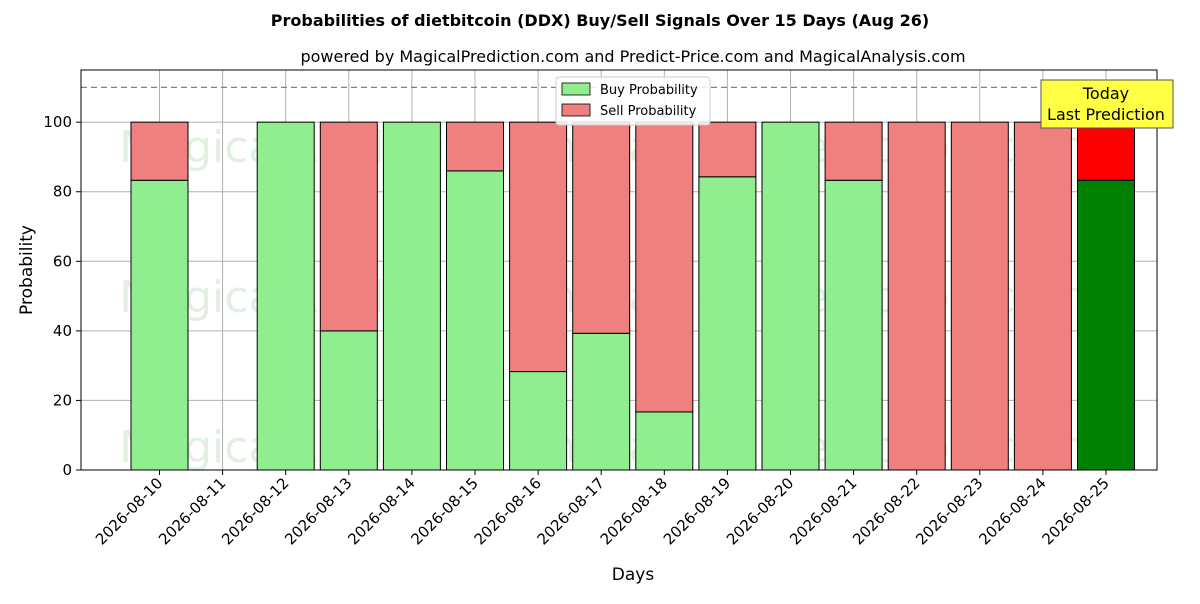 The image size is (1200, 604). Describe the element at coordinates (886, 511) in the screenshot. I see `x-tick-label: 2026-08-22` at that location.